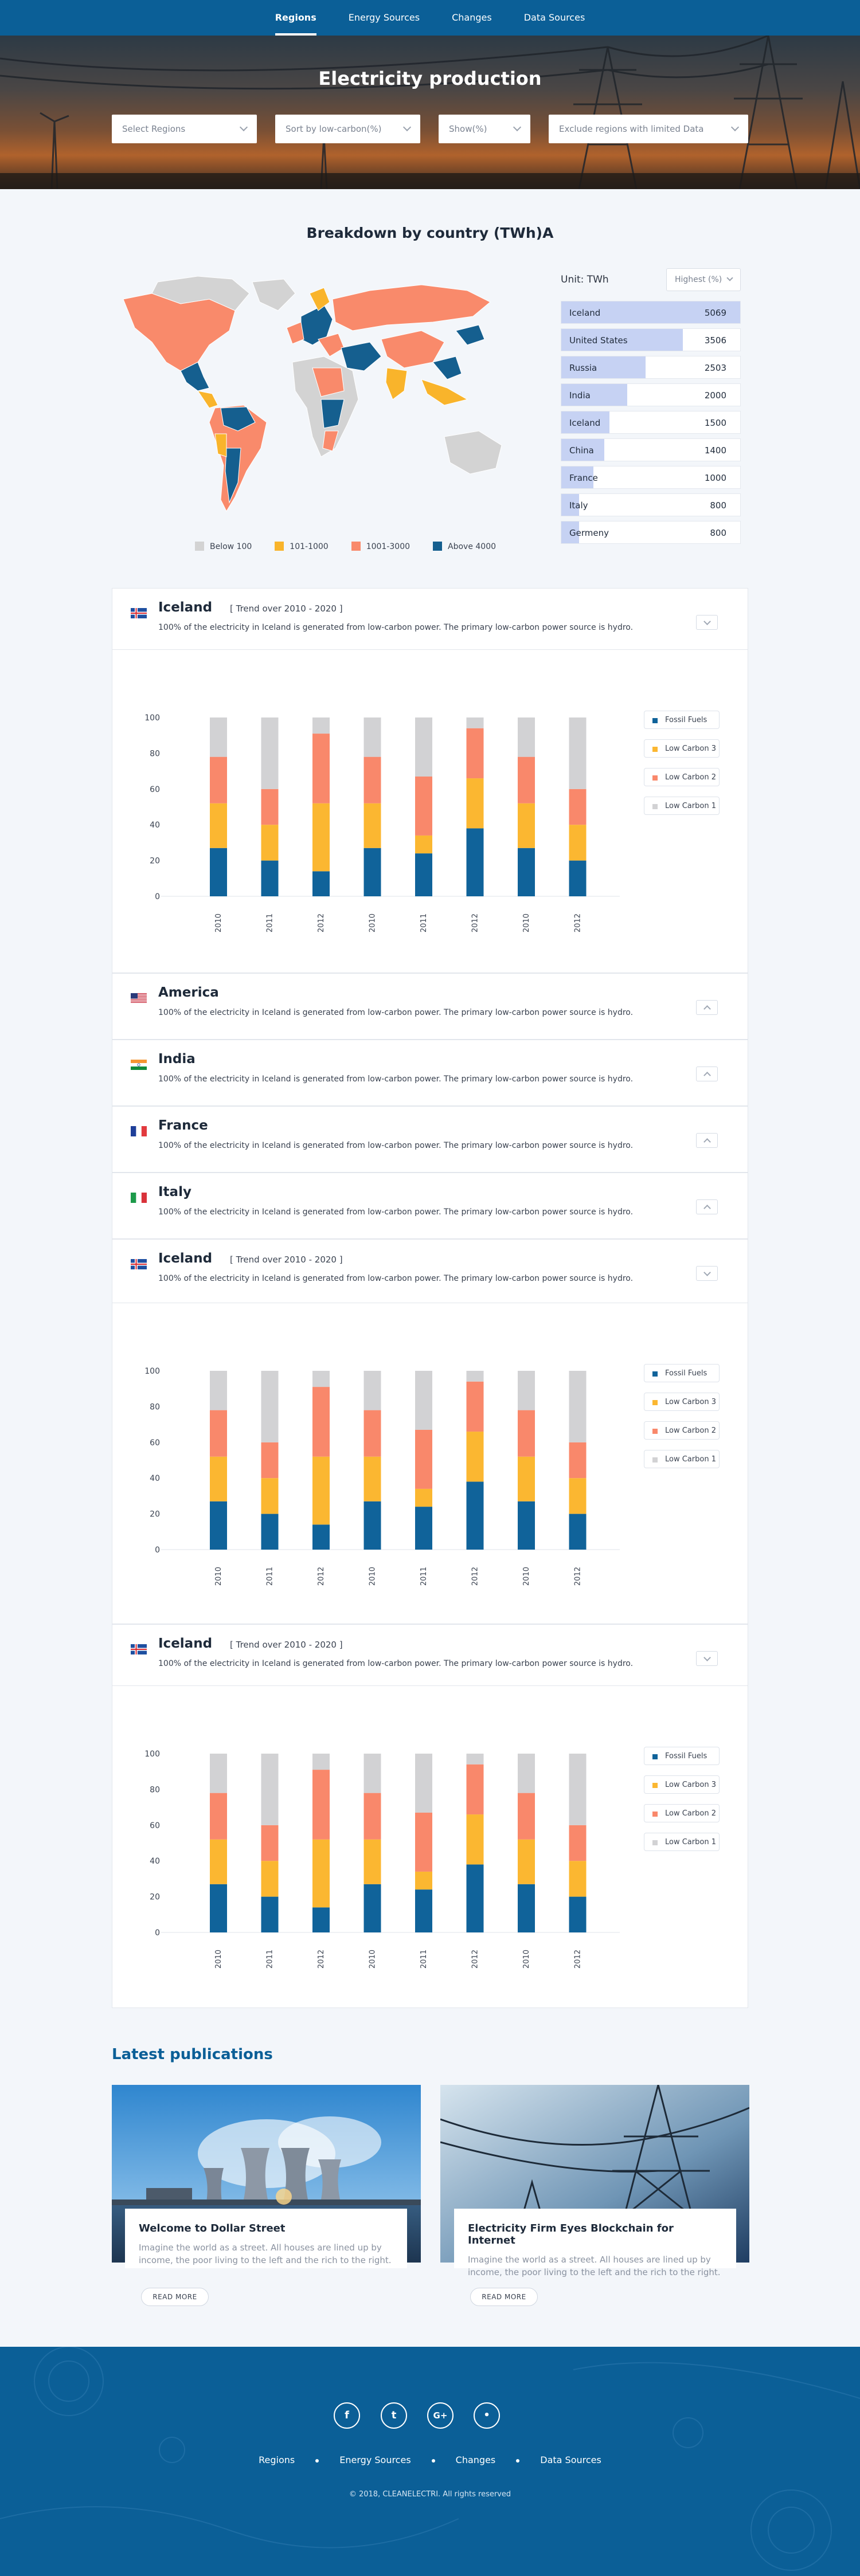 This screenshot has width=860, height=2576. What do you see at coordinates (570, 2460) in the screenshot?
I see `footer-nav-data-sources: Data Sources` at bounding box center [570, 2460].